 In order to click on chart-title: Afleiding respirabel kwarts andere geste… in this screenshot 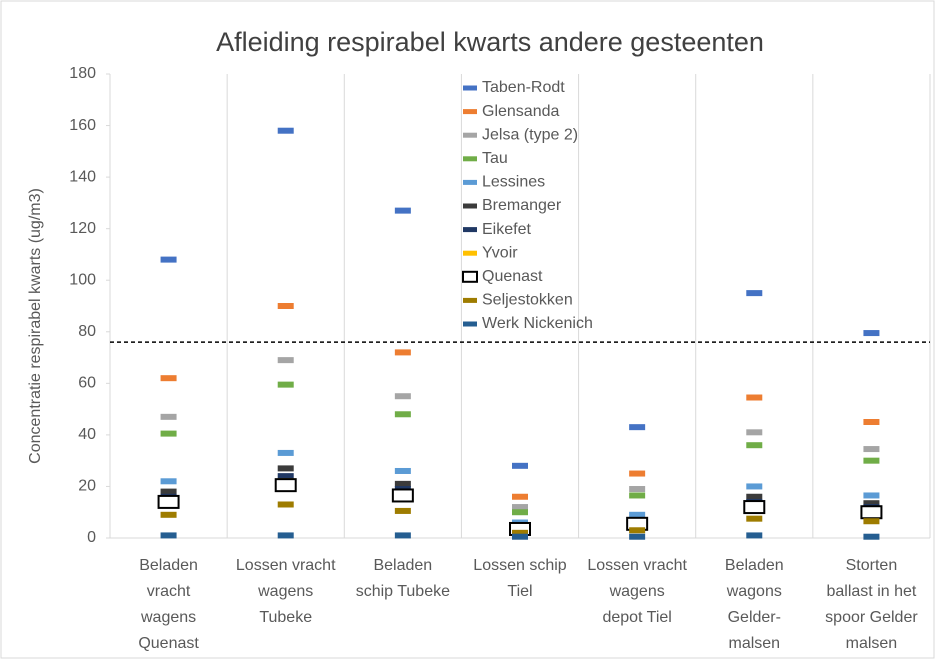, I will do `click(490, 42)`.